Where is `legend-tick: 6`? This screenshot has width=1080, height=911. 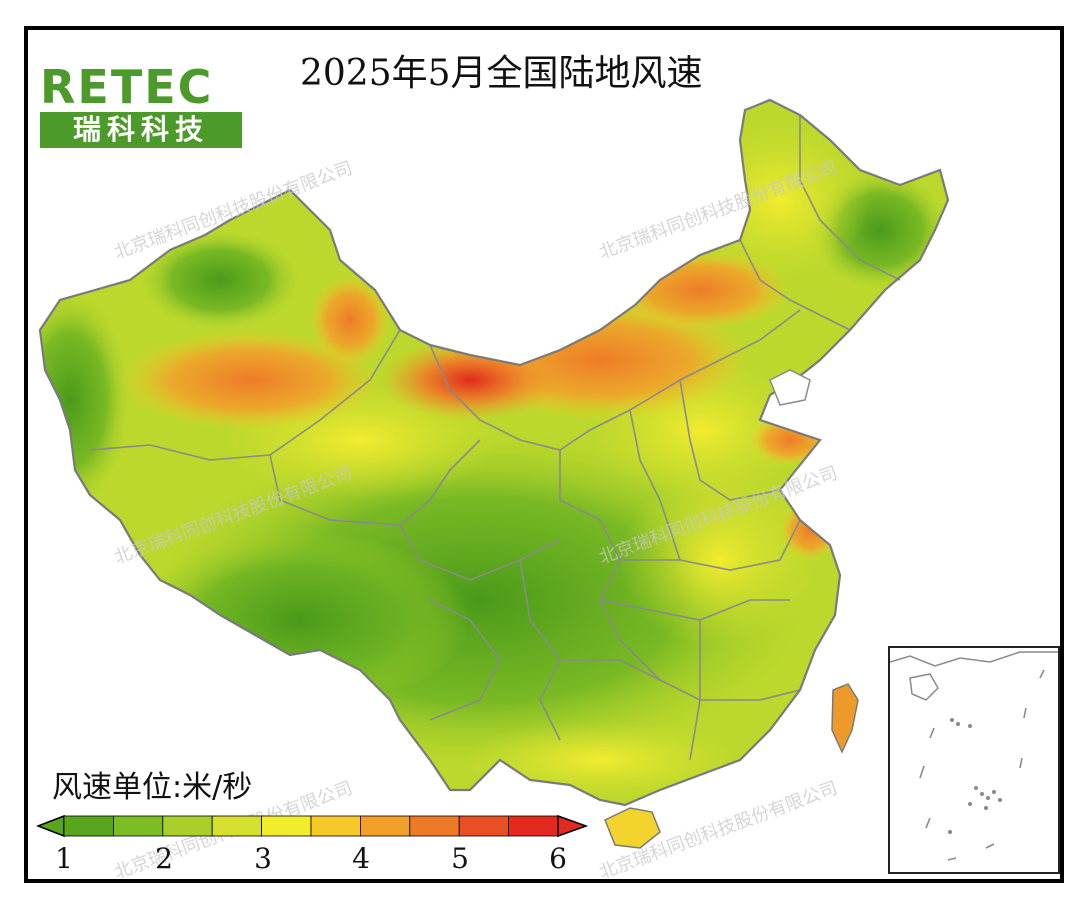 legend-tick: 6 is located at coordinates (558, 858).